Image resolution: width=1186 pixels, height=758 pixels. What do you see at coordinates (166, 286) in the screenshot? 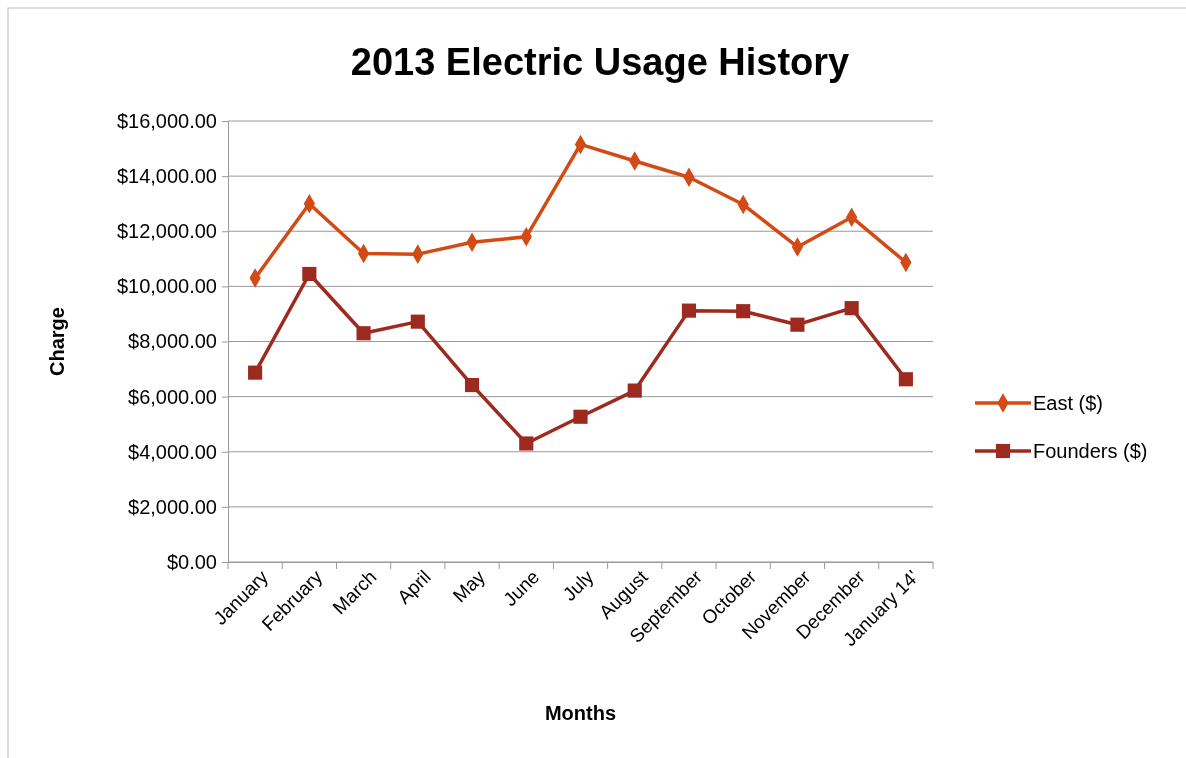
I see `y-tick-label: $10,000.00` at bounding box center [166, 286].